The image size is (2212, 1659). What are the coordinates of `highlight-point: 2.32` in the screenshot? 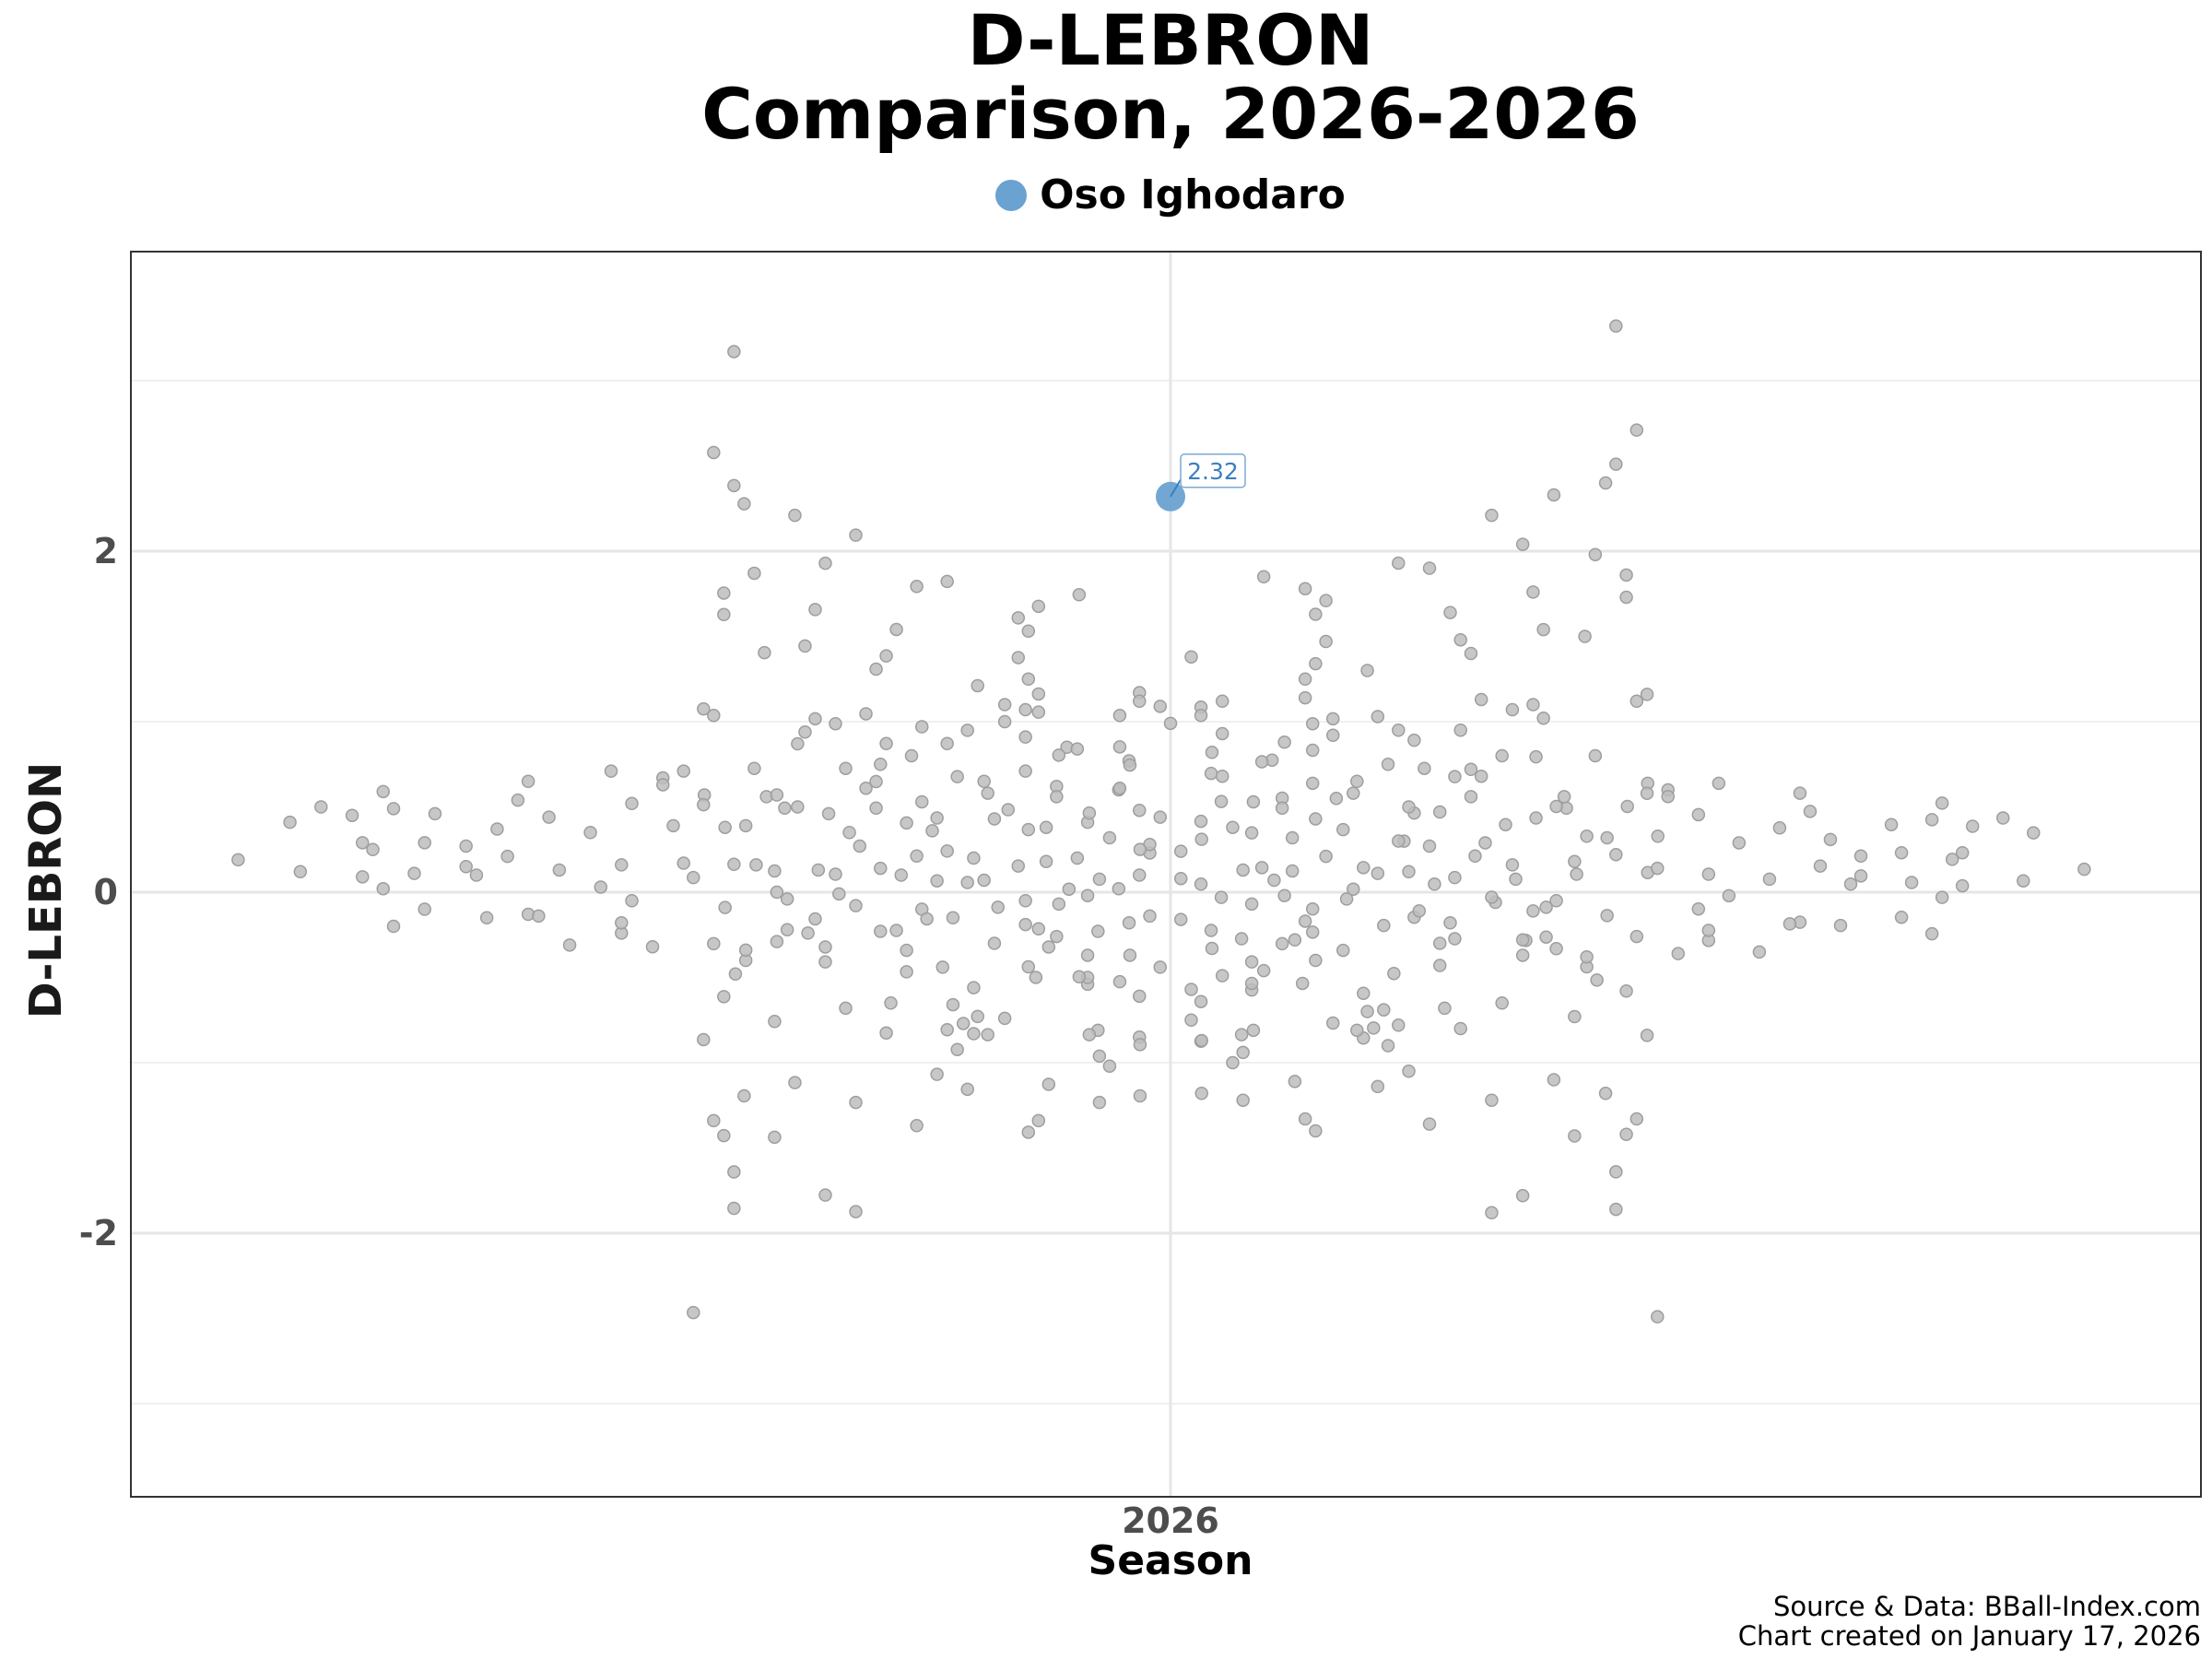 It's located at (1201, 482).